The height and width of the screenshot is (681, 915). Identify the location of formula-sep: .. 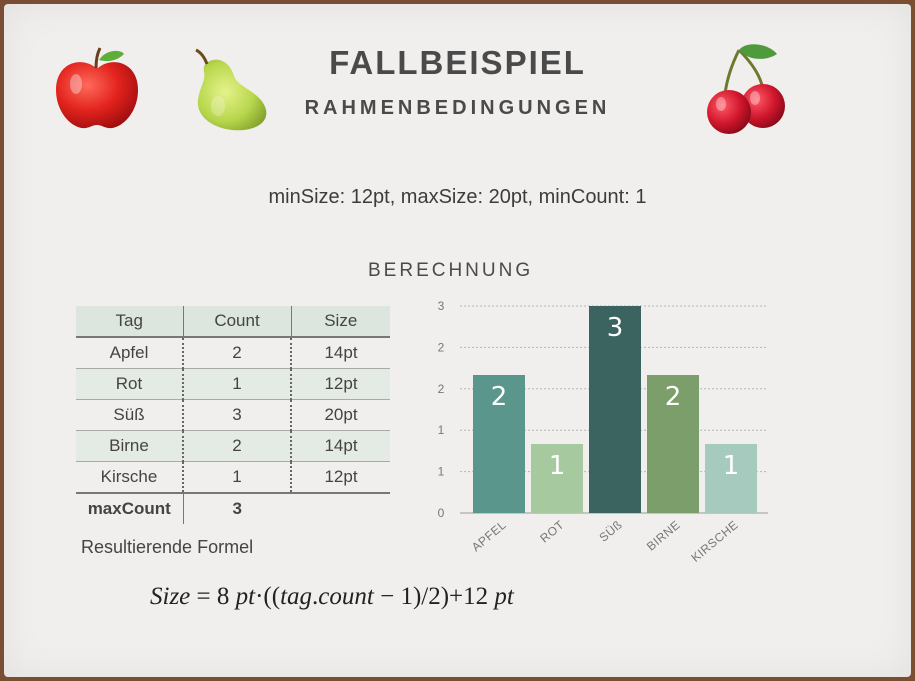
(315, 596).